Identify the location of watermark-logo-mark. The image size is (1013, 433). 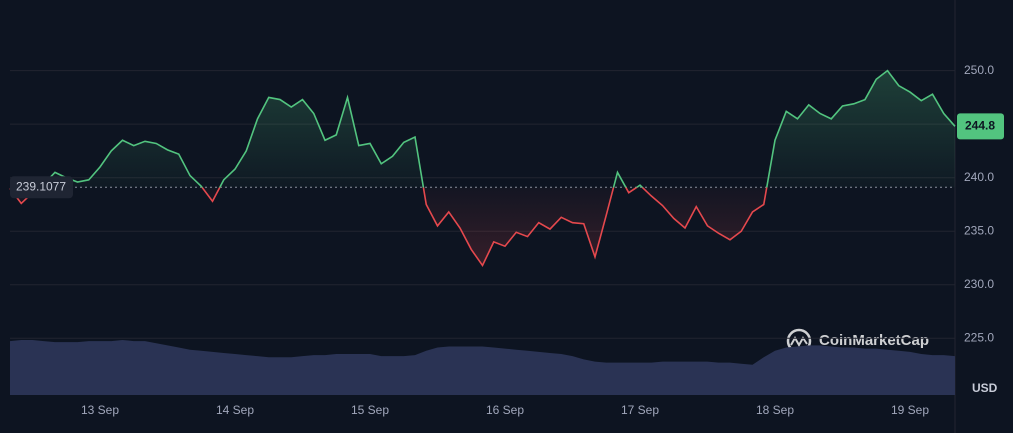
(799, 341).